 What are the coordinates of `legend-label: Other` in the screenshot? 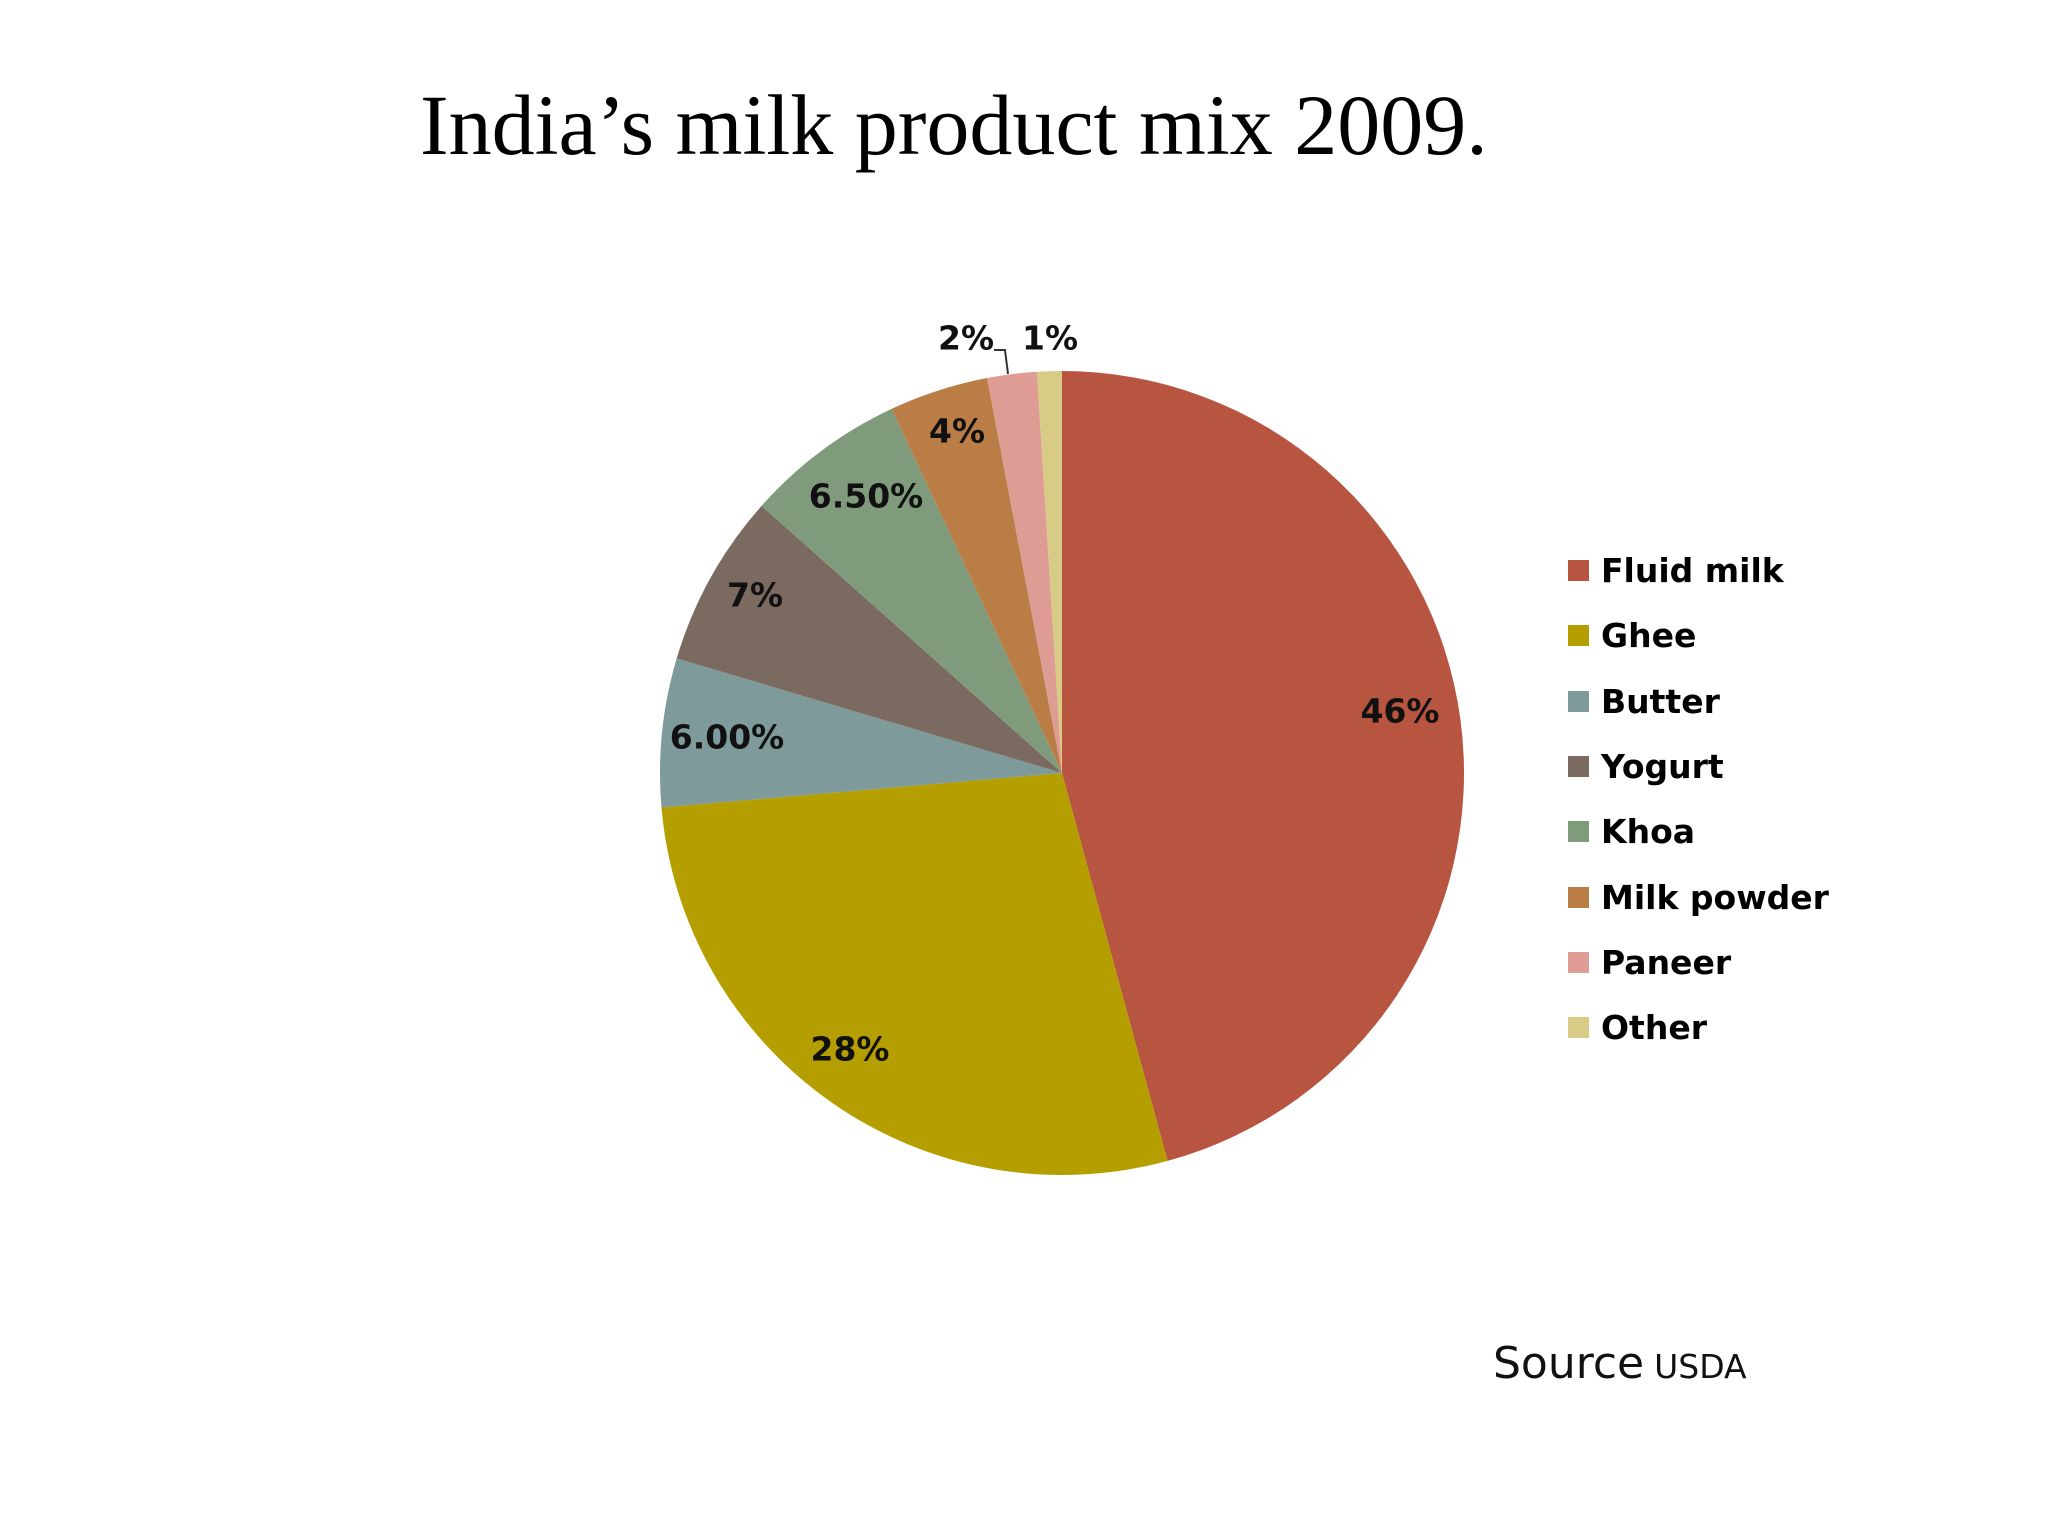 It's located at (1654, 1028).